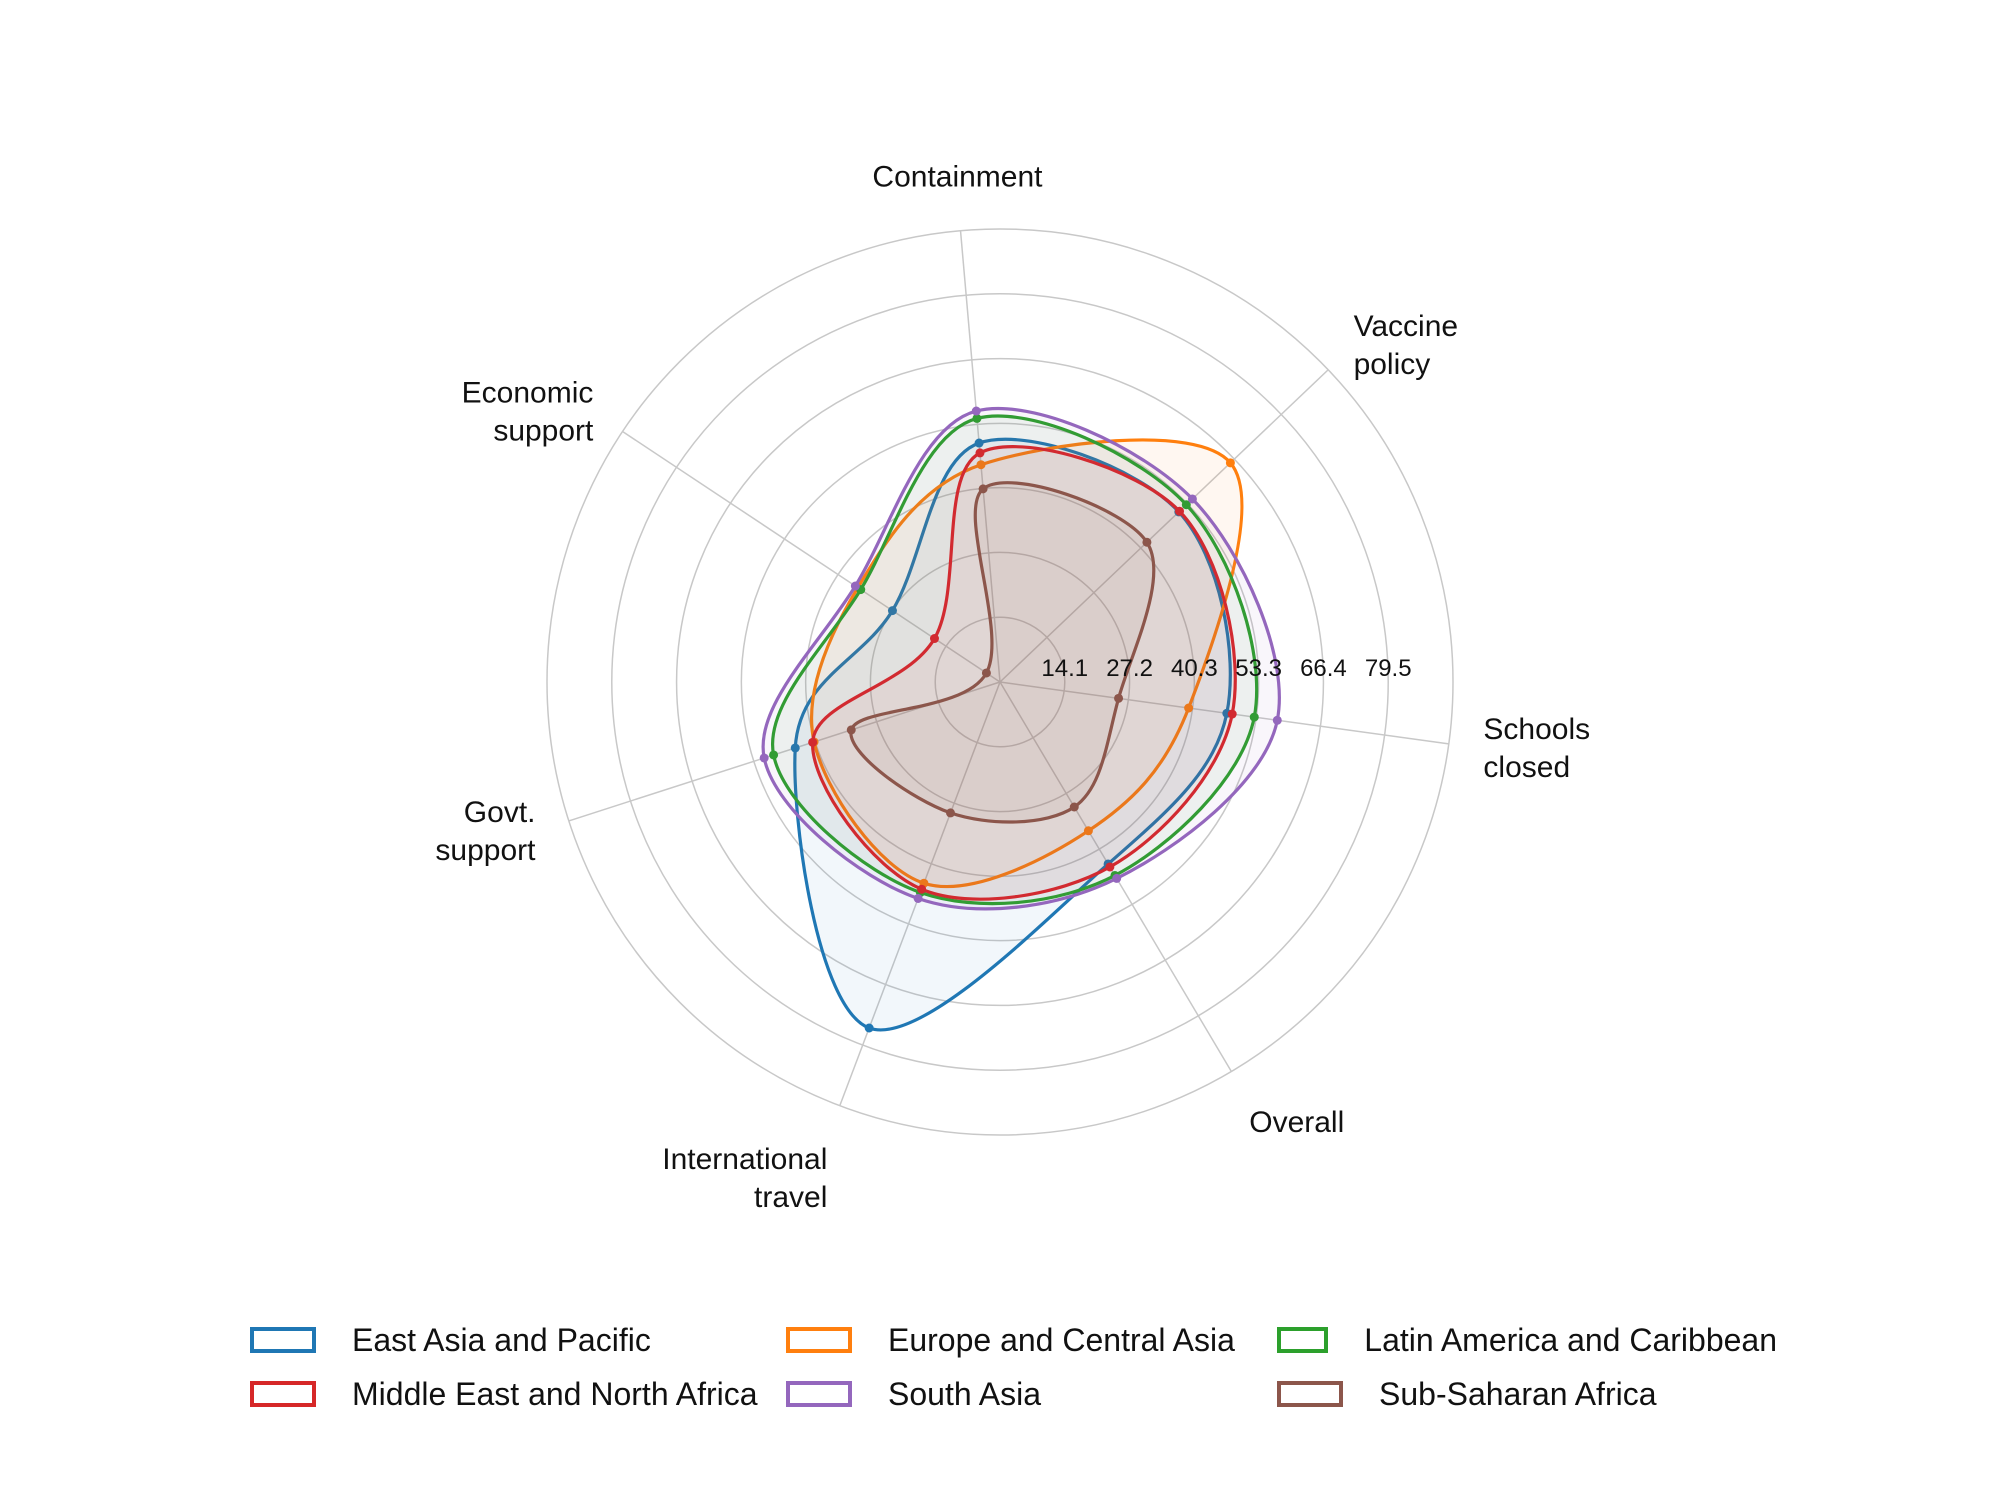  What do you see at coordinates (1570, 1339) in the screenshot?
I see `legend-label: Latin America and Caribbean` at bounding box center [1570, 1339].